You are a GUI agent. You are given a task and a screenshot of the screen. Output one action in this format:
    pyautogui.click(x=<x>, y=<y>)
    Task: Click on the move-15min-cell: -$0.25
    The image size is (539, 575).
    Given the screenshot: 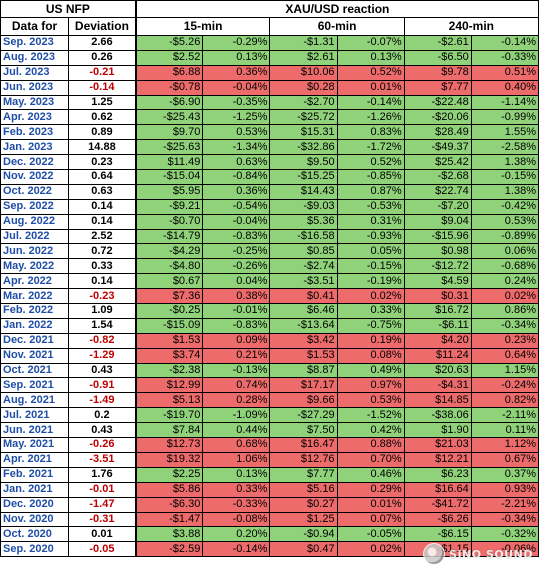 What is the action you would take?
    pyautogui.click(x=169, y=311)
    